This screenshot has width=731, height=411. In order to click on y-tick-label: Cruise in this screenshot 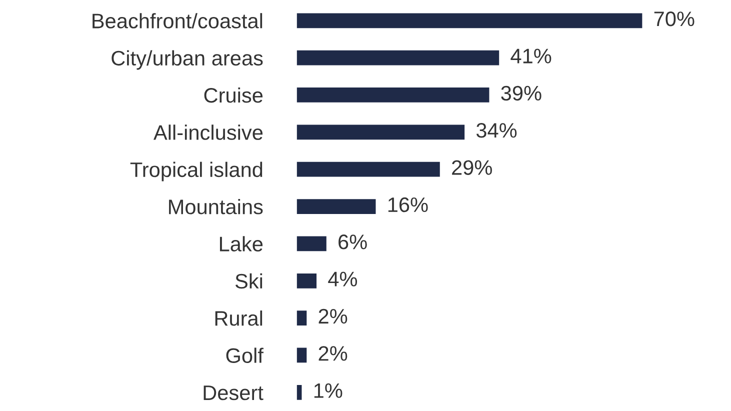, I will do `click(233, 95)`.